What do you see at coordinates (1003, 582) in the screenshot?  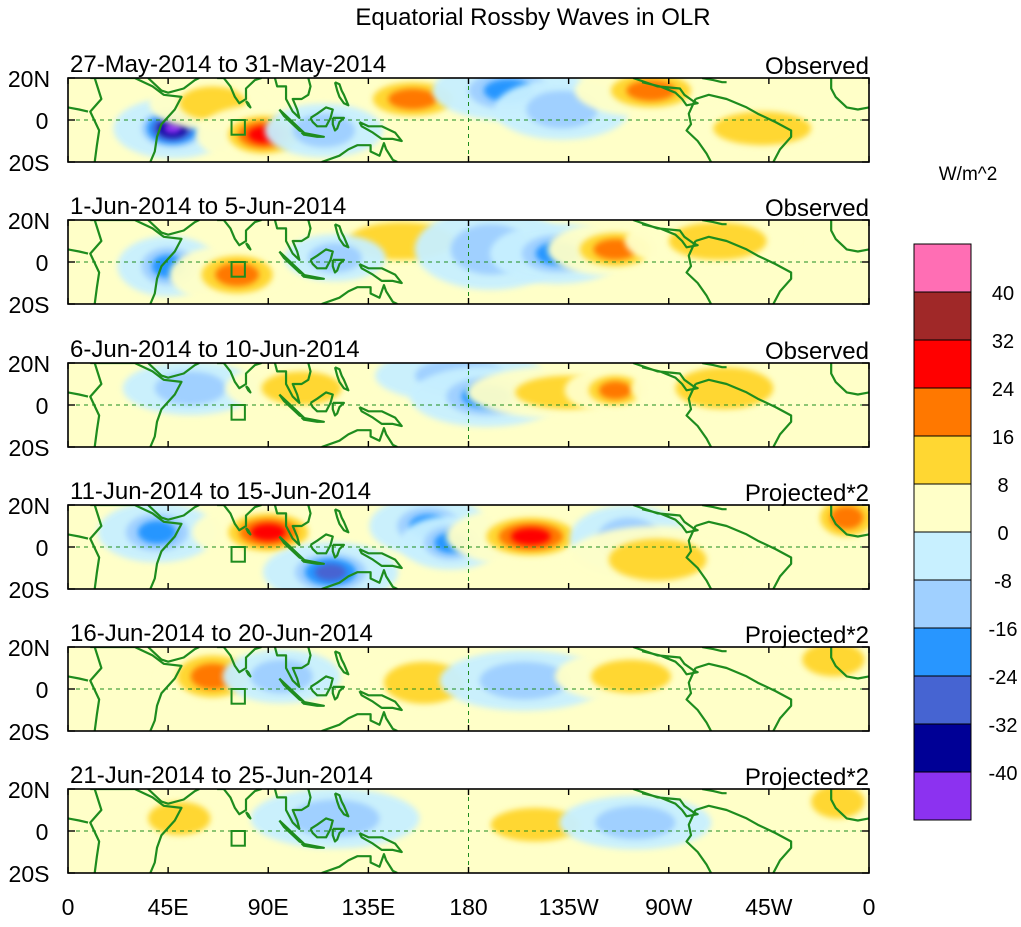 I see `colorbar-label: -8` at bounding box center [1003, 582].